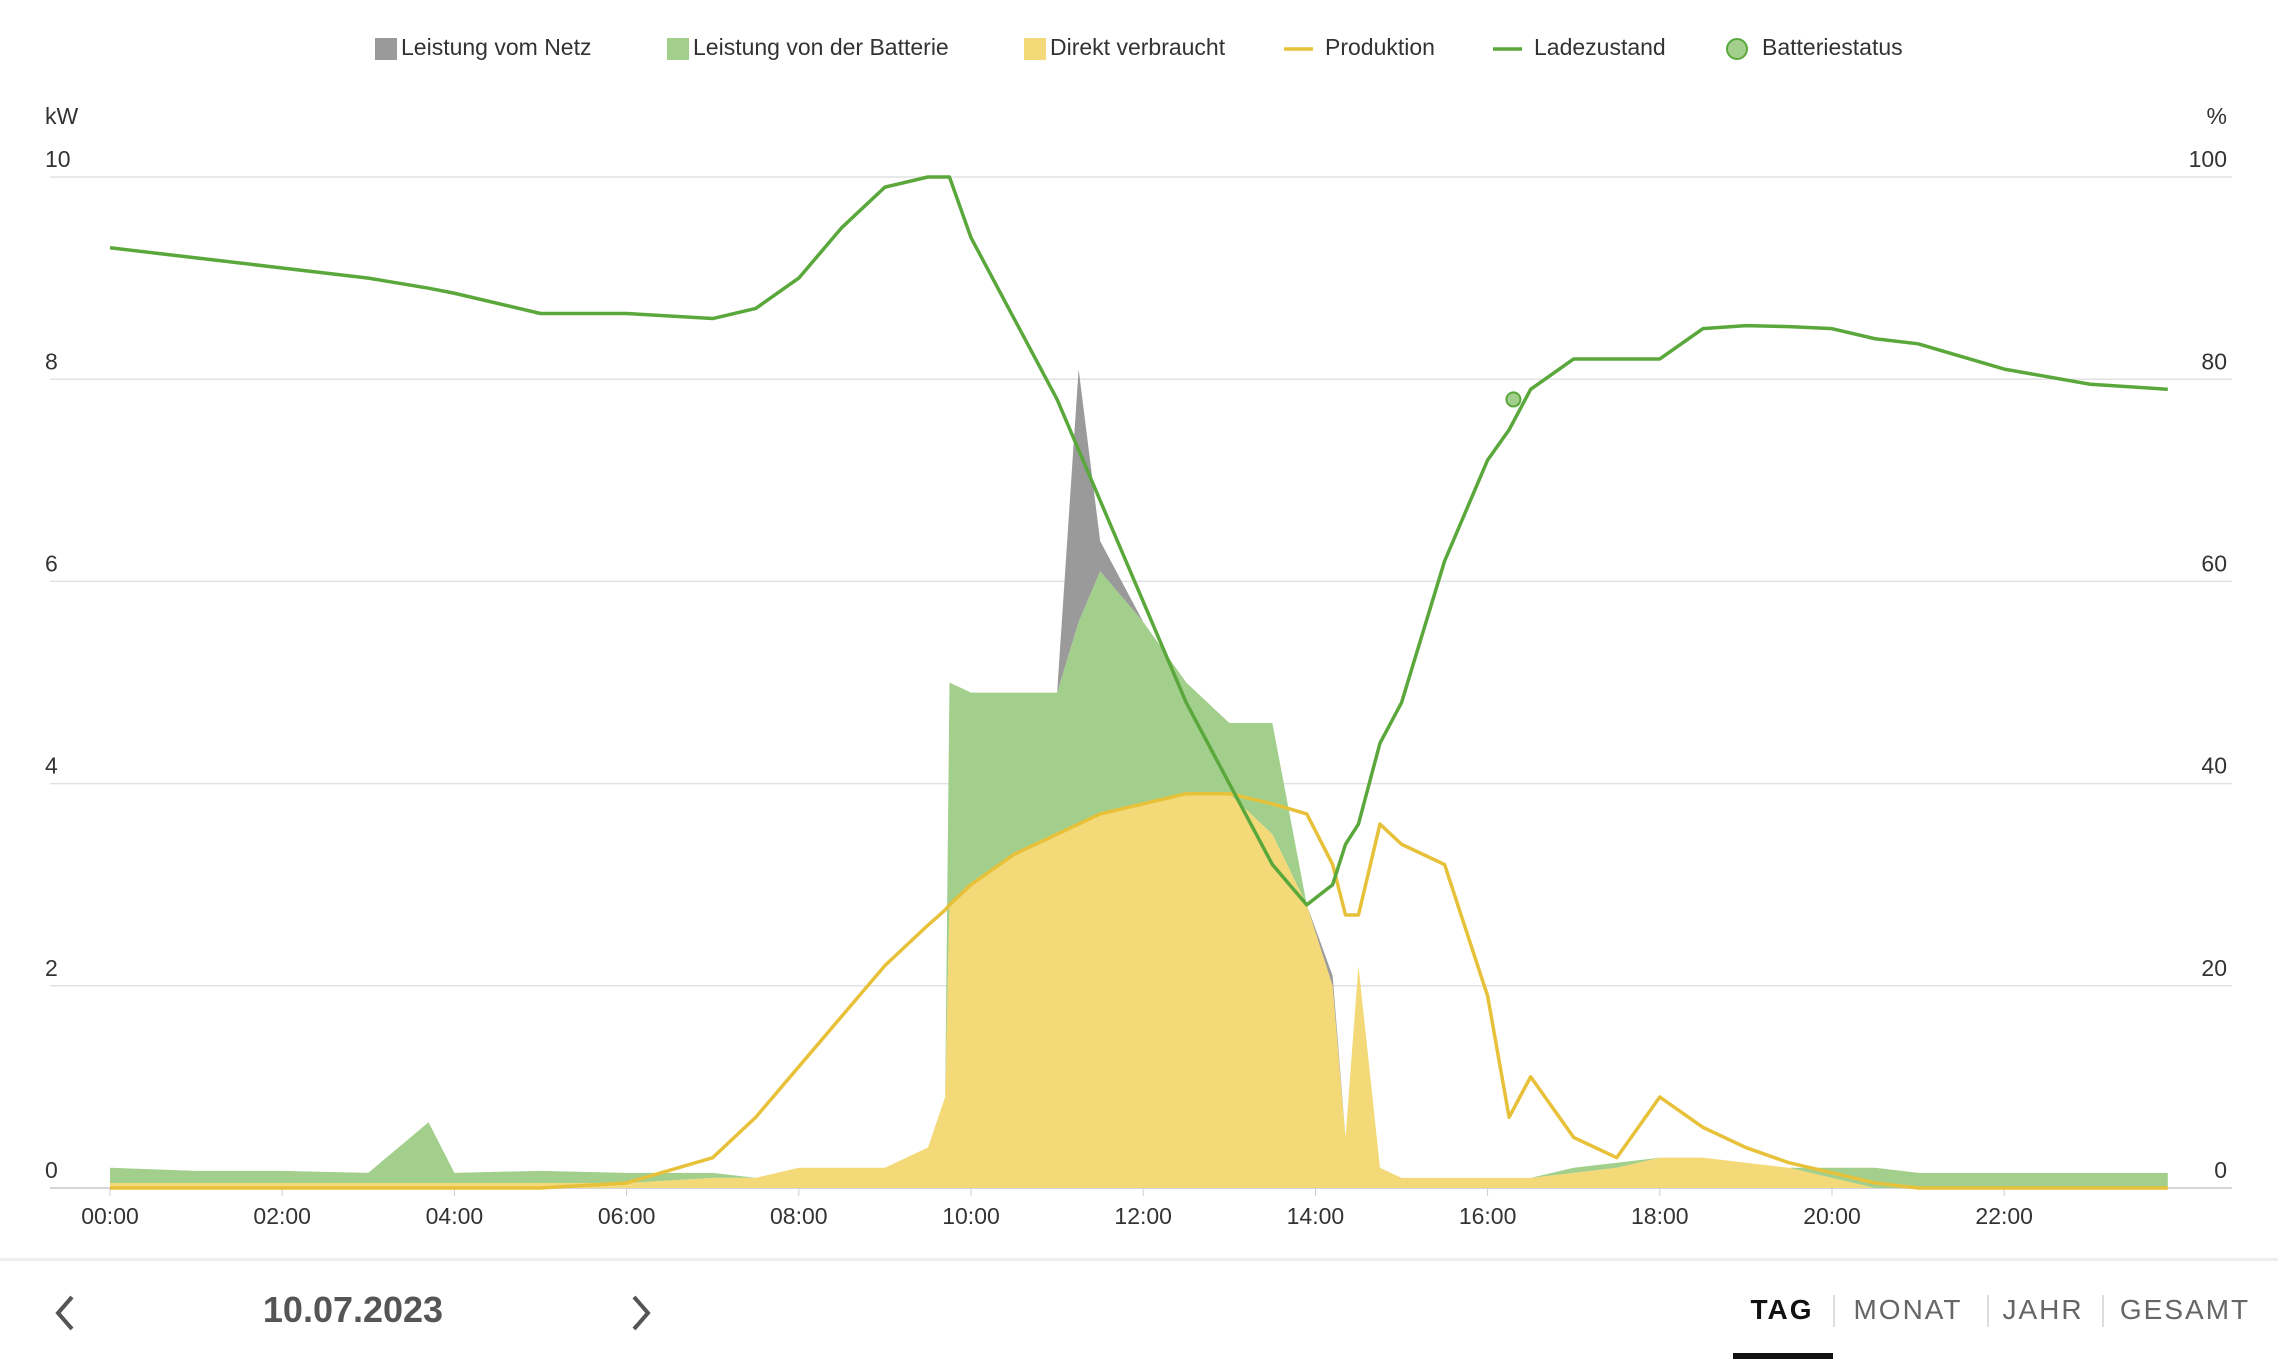 This screenshot has height=1359, width=2278. I want to click on tab: GESAMT, so click(2185, 1309).